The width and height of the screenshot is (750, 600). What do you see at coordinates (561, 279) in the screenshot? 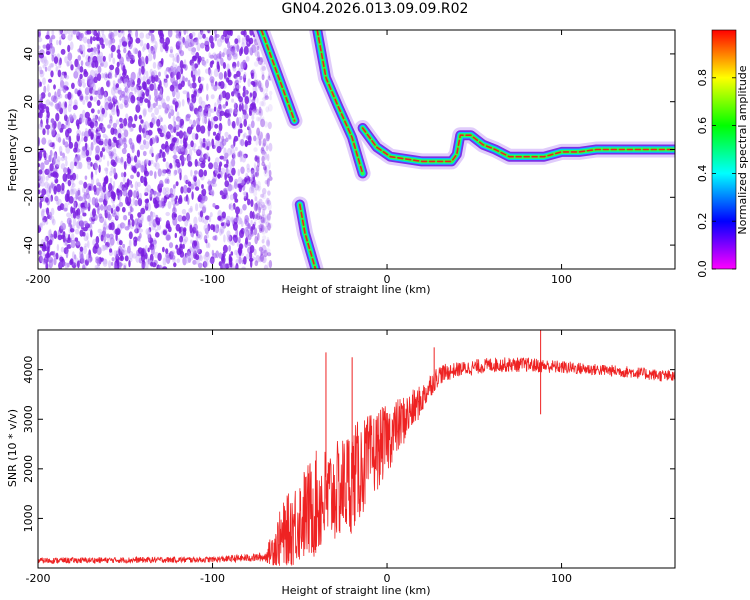
I see `x-tick-label: 100` at bounding box center [561, 279].